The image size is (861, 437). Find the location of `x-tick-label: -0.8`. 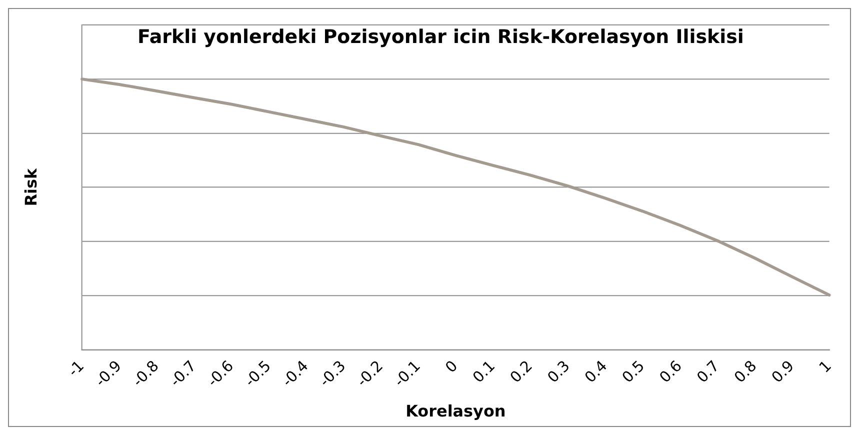

x-tick-label: -0.8 is located at coordinates (145, 373).